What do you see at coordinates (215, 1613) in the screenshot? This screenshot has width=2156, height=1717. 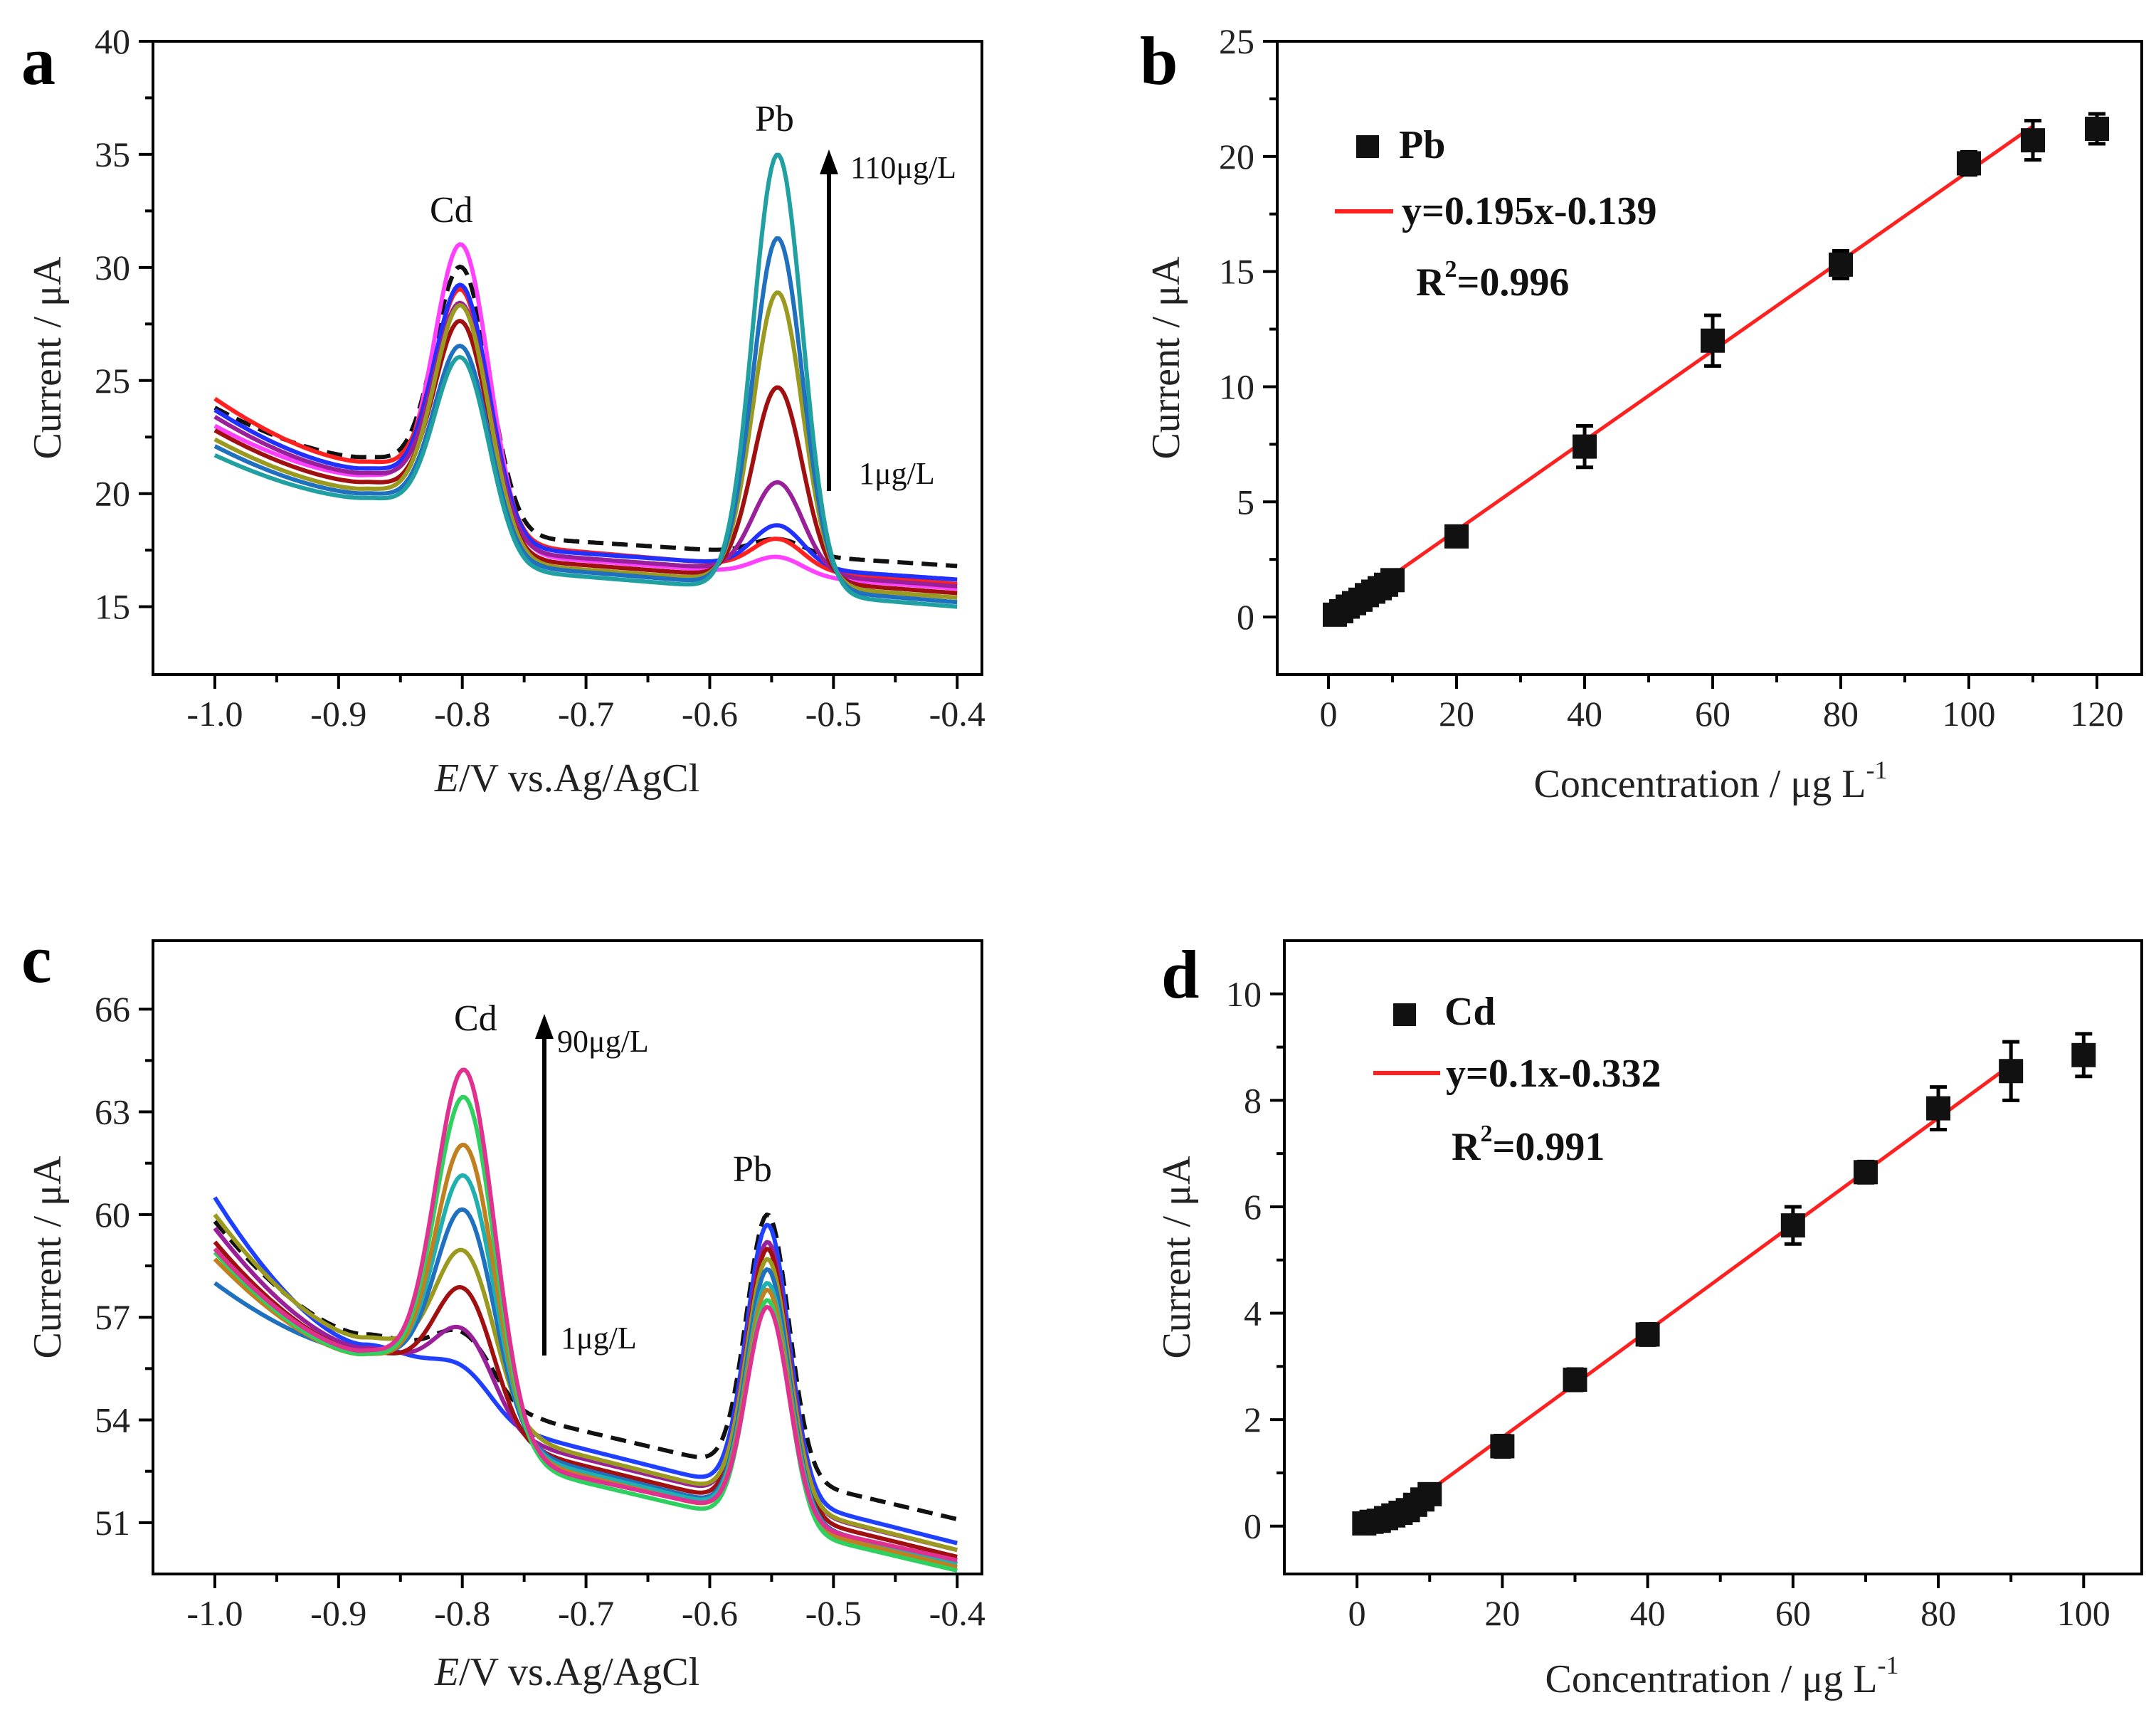 I see `x-tick-label-c: -1.0` at bounding box center [215, 1613].